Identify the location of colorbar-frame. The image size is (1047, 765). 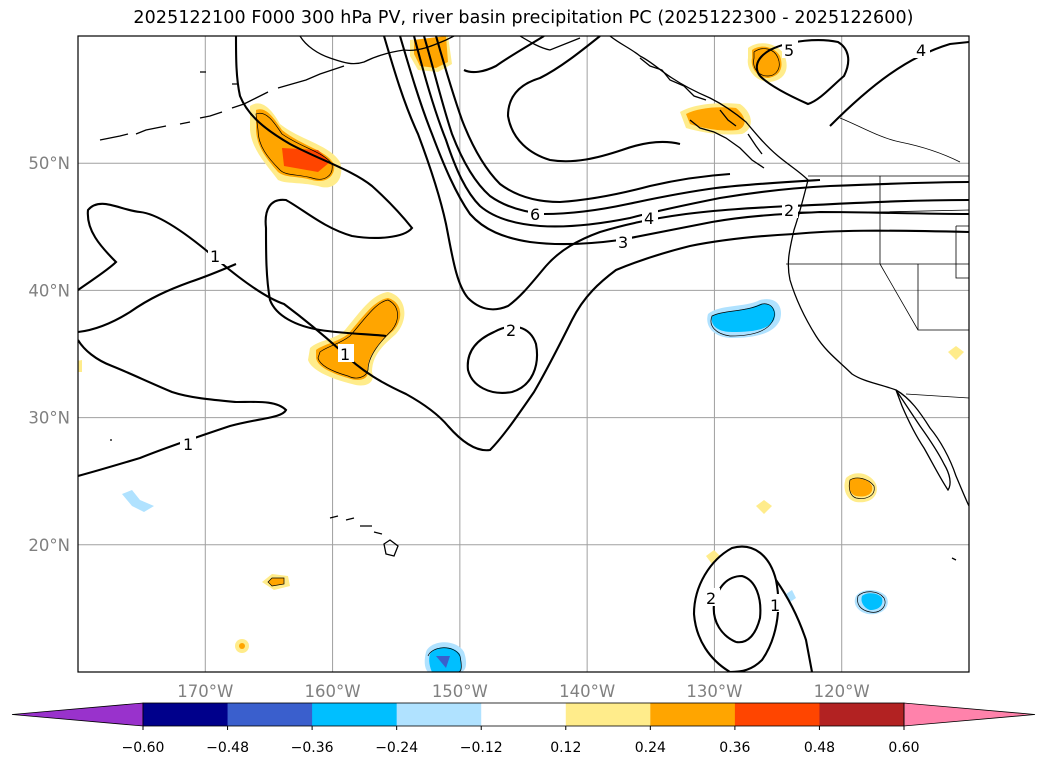
(523, 714).